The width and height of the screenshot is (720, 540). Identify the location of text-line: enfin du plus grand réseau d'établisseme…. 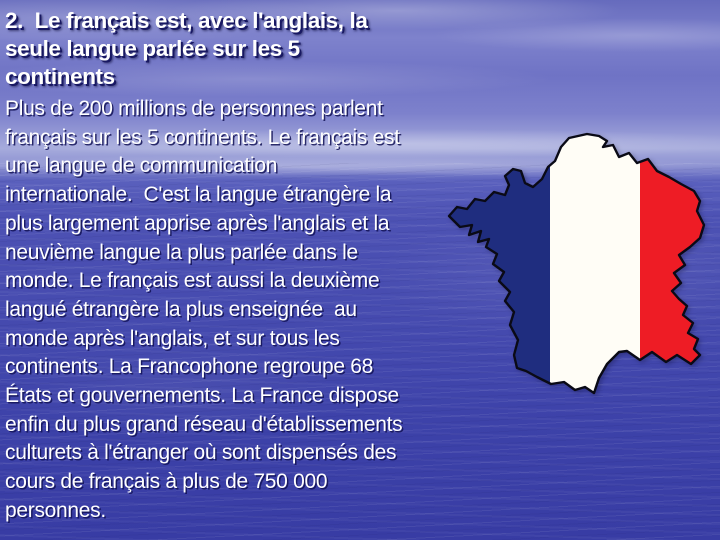
(204, 424).